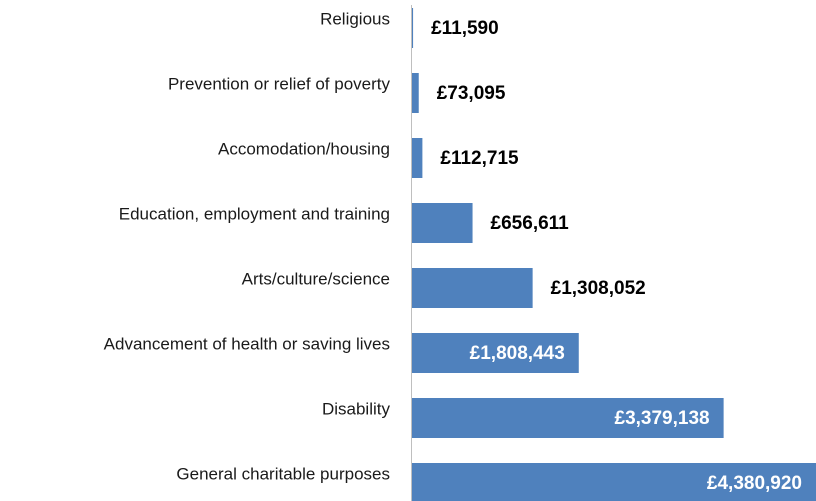  What do you see at coordinates (598, 288) in the screenshot?
I see `value-label: £1,308,052` at bounding box center [598, 288].